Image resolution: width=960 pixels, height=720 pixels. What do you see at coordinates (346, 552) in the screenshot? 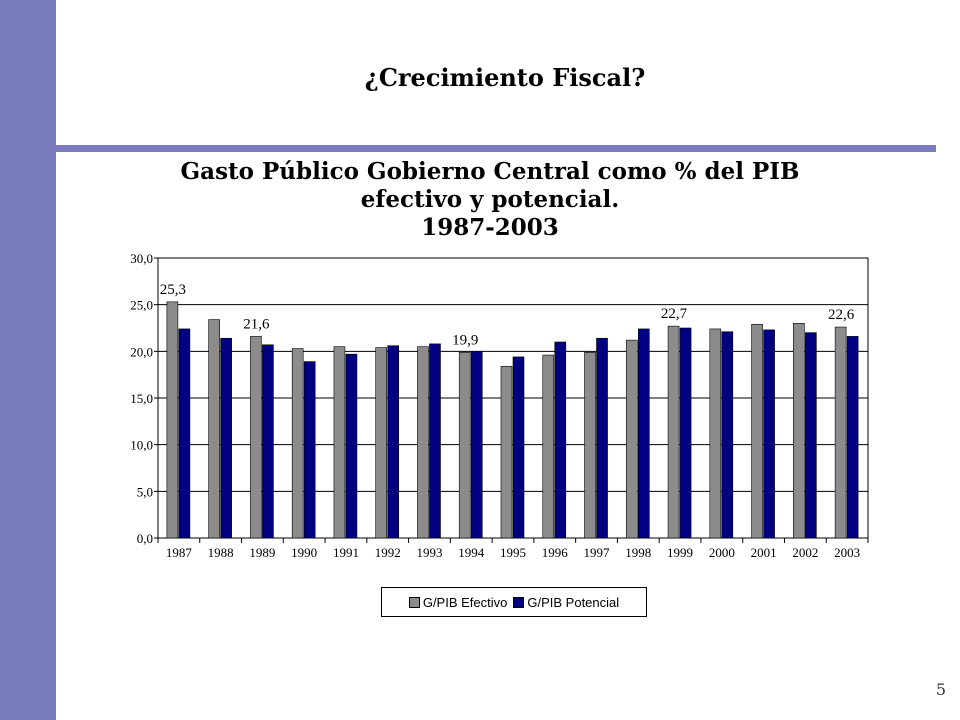
I see `x-tick-label: 1991` at bounding box center [346, 552].